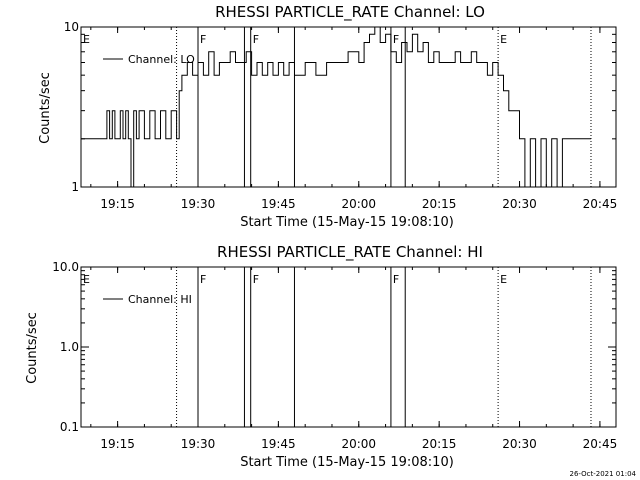  I want to click on y-tick-label: 10.0, so click(65, 267).